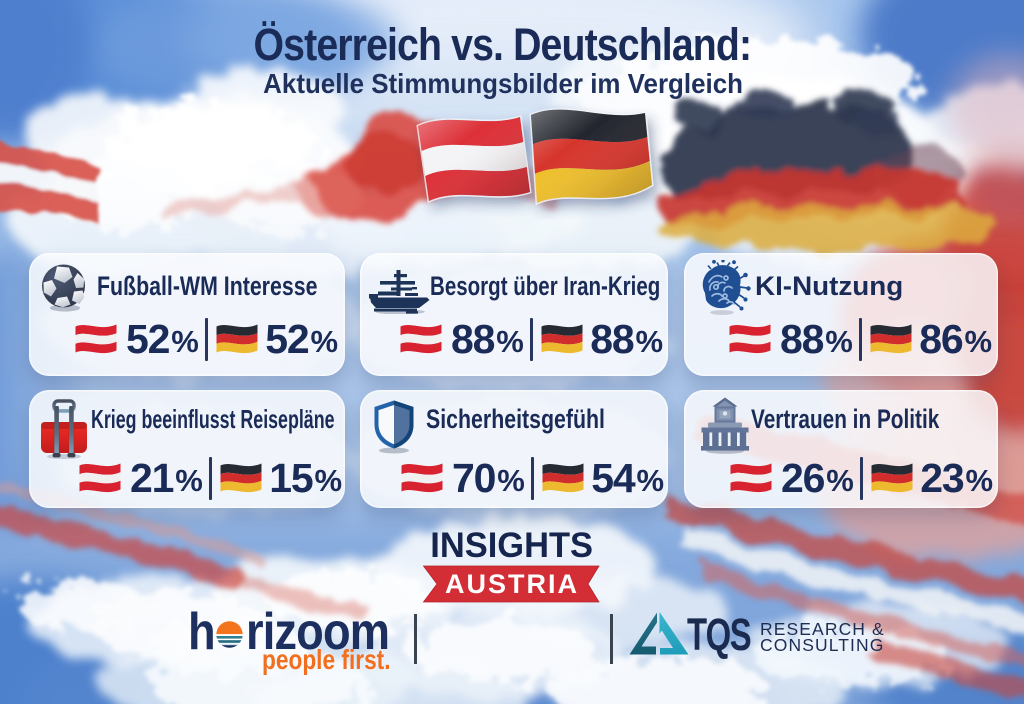 This screenshot has height=704, width=1024. I want to click on svg-text: AUSTRIA, so click(512, 584).